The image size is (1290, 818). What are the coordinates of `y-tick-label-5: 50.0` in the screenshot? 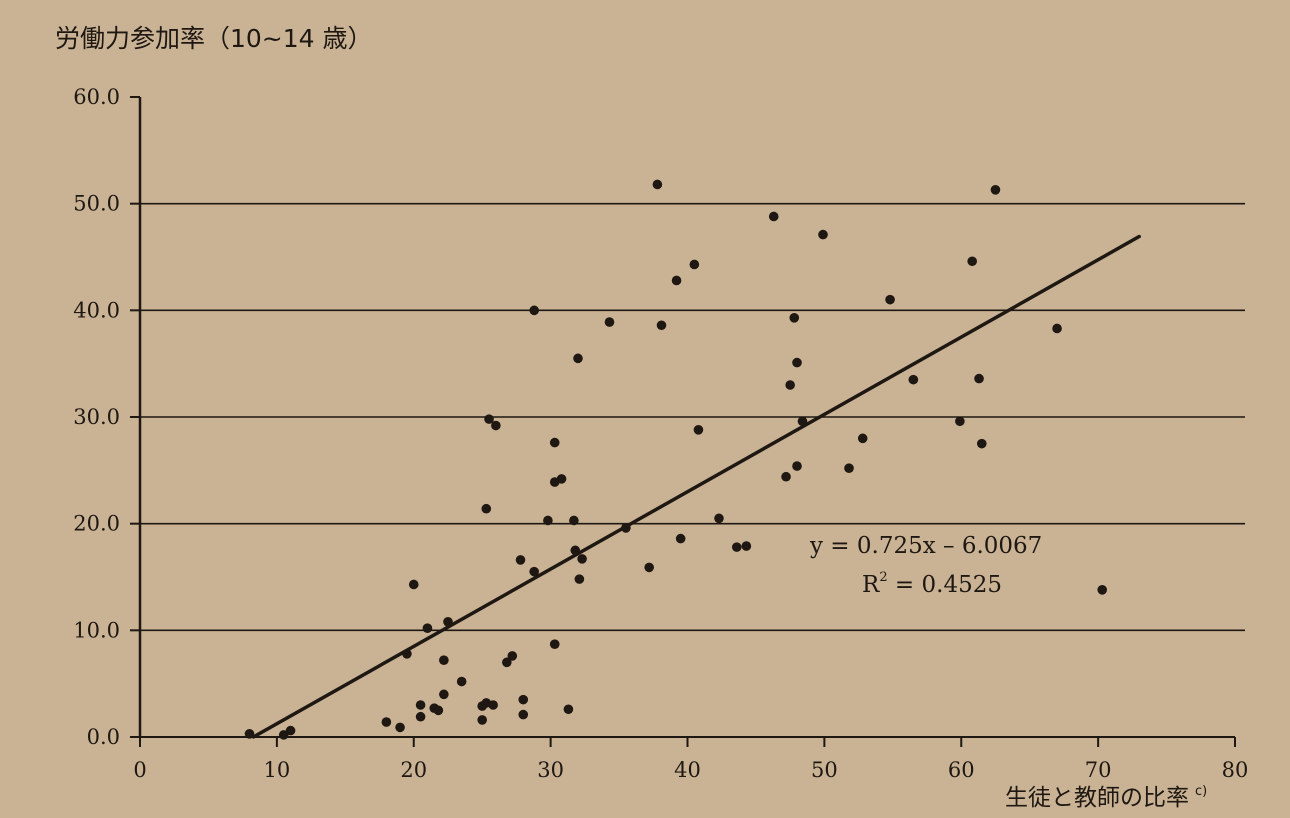 It's located at (96, 204).